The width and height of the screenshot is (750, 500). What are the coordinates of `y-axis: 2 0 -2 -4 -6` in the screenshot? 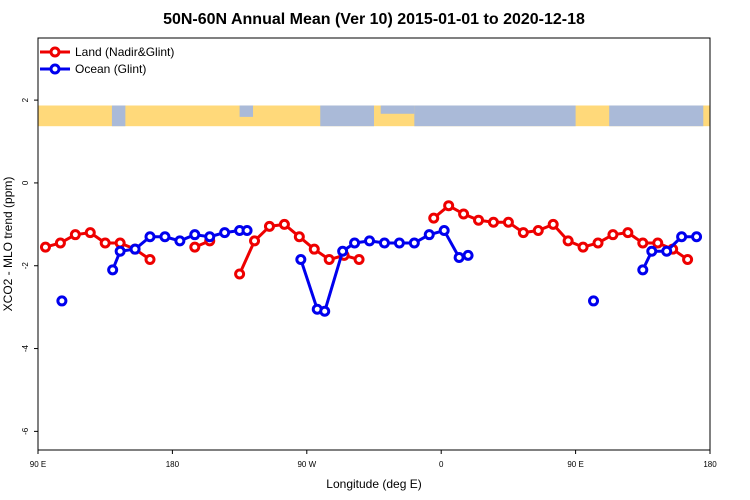 It's located at (29, 266).